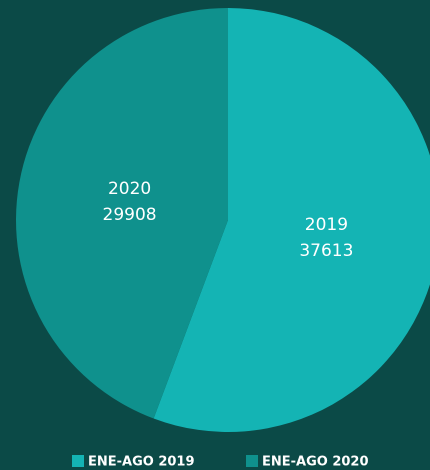 The height and width of the screenshot is (470, 430). Describe the element at coordinates (315, 462) in the screenshot. I see `legend-label: ENE-AGO 2020` at that location.